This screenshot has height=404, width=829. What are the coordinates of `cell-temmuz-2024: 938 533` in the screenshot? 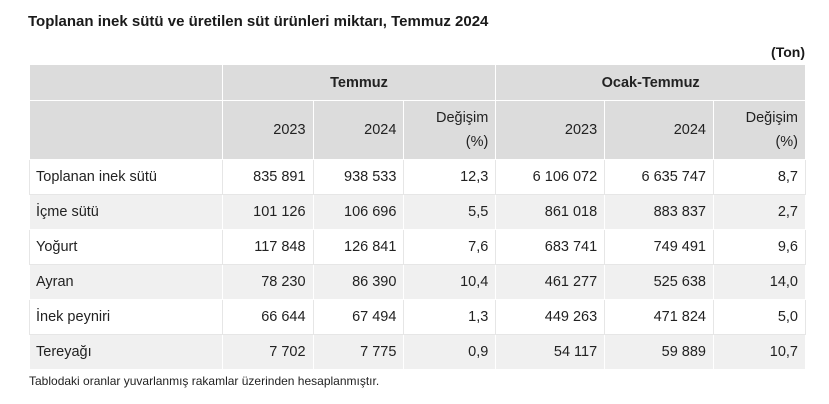 It's located at (358, 177).